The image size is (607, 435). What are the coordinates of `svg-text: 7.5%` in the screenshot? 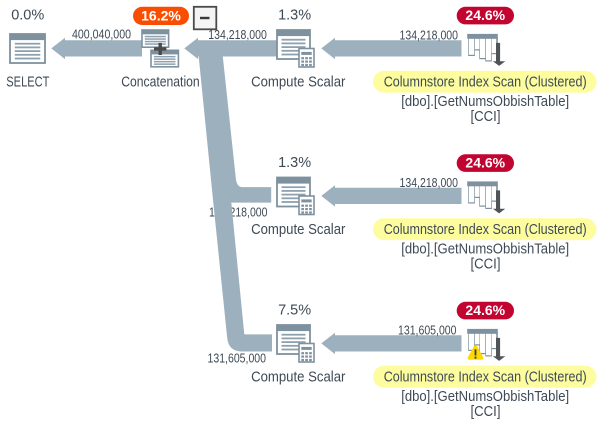 It's located at (294, 311).